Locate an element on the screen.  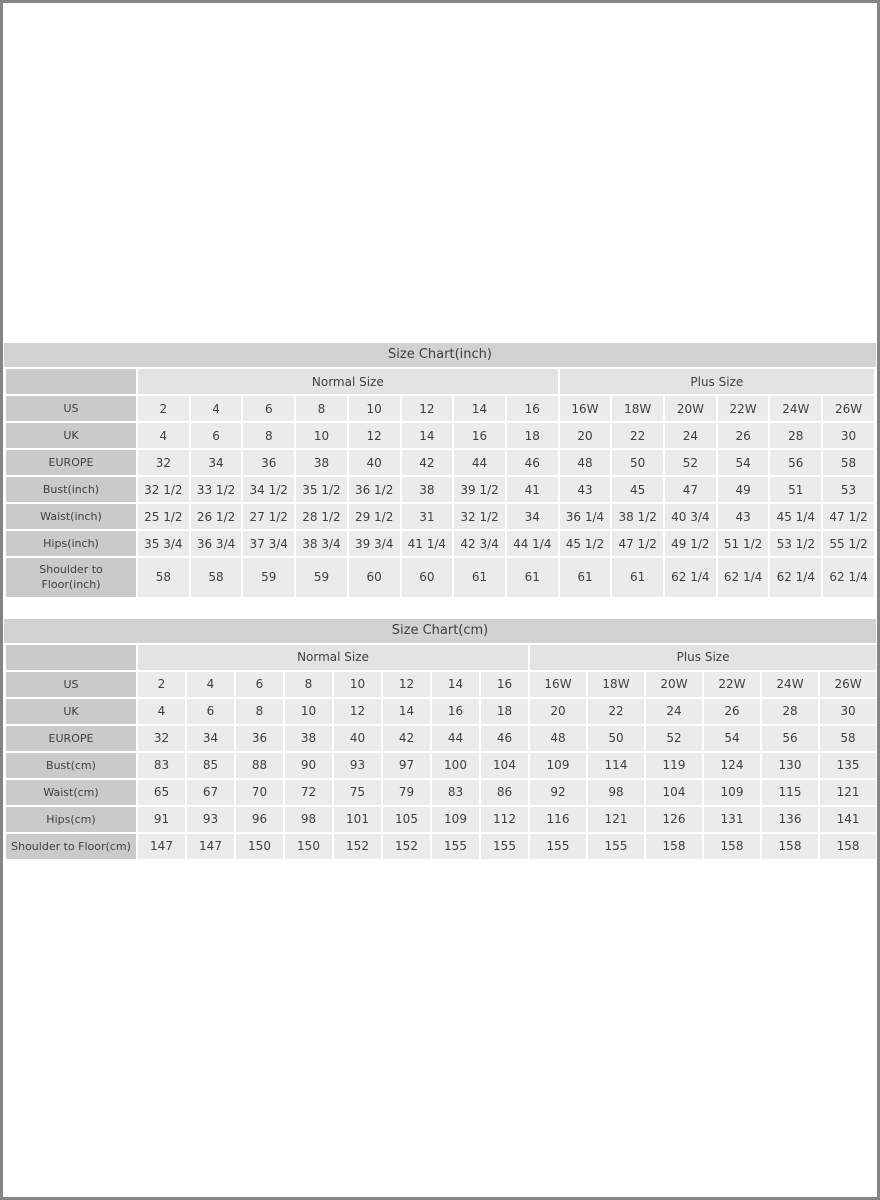
size-cell: 100 is located at coordinates (455, 765).